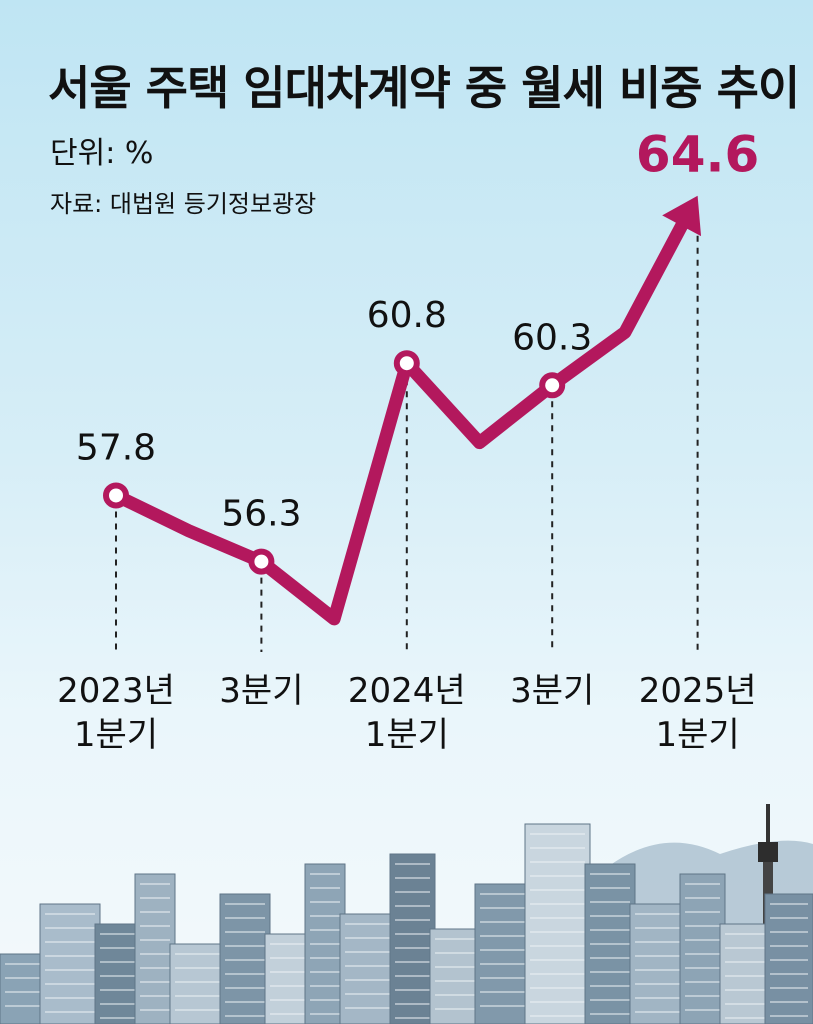  I want to click on data-label-4: 60.8, so click(407, 315).